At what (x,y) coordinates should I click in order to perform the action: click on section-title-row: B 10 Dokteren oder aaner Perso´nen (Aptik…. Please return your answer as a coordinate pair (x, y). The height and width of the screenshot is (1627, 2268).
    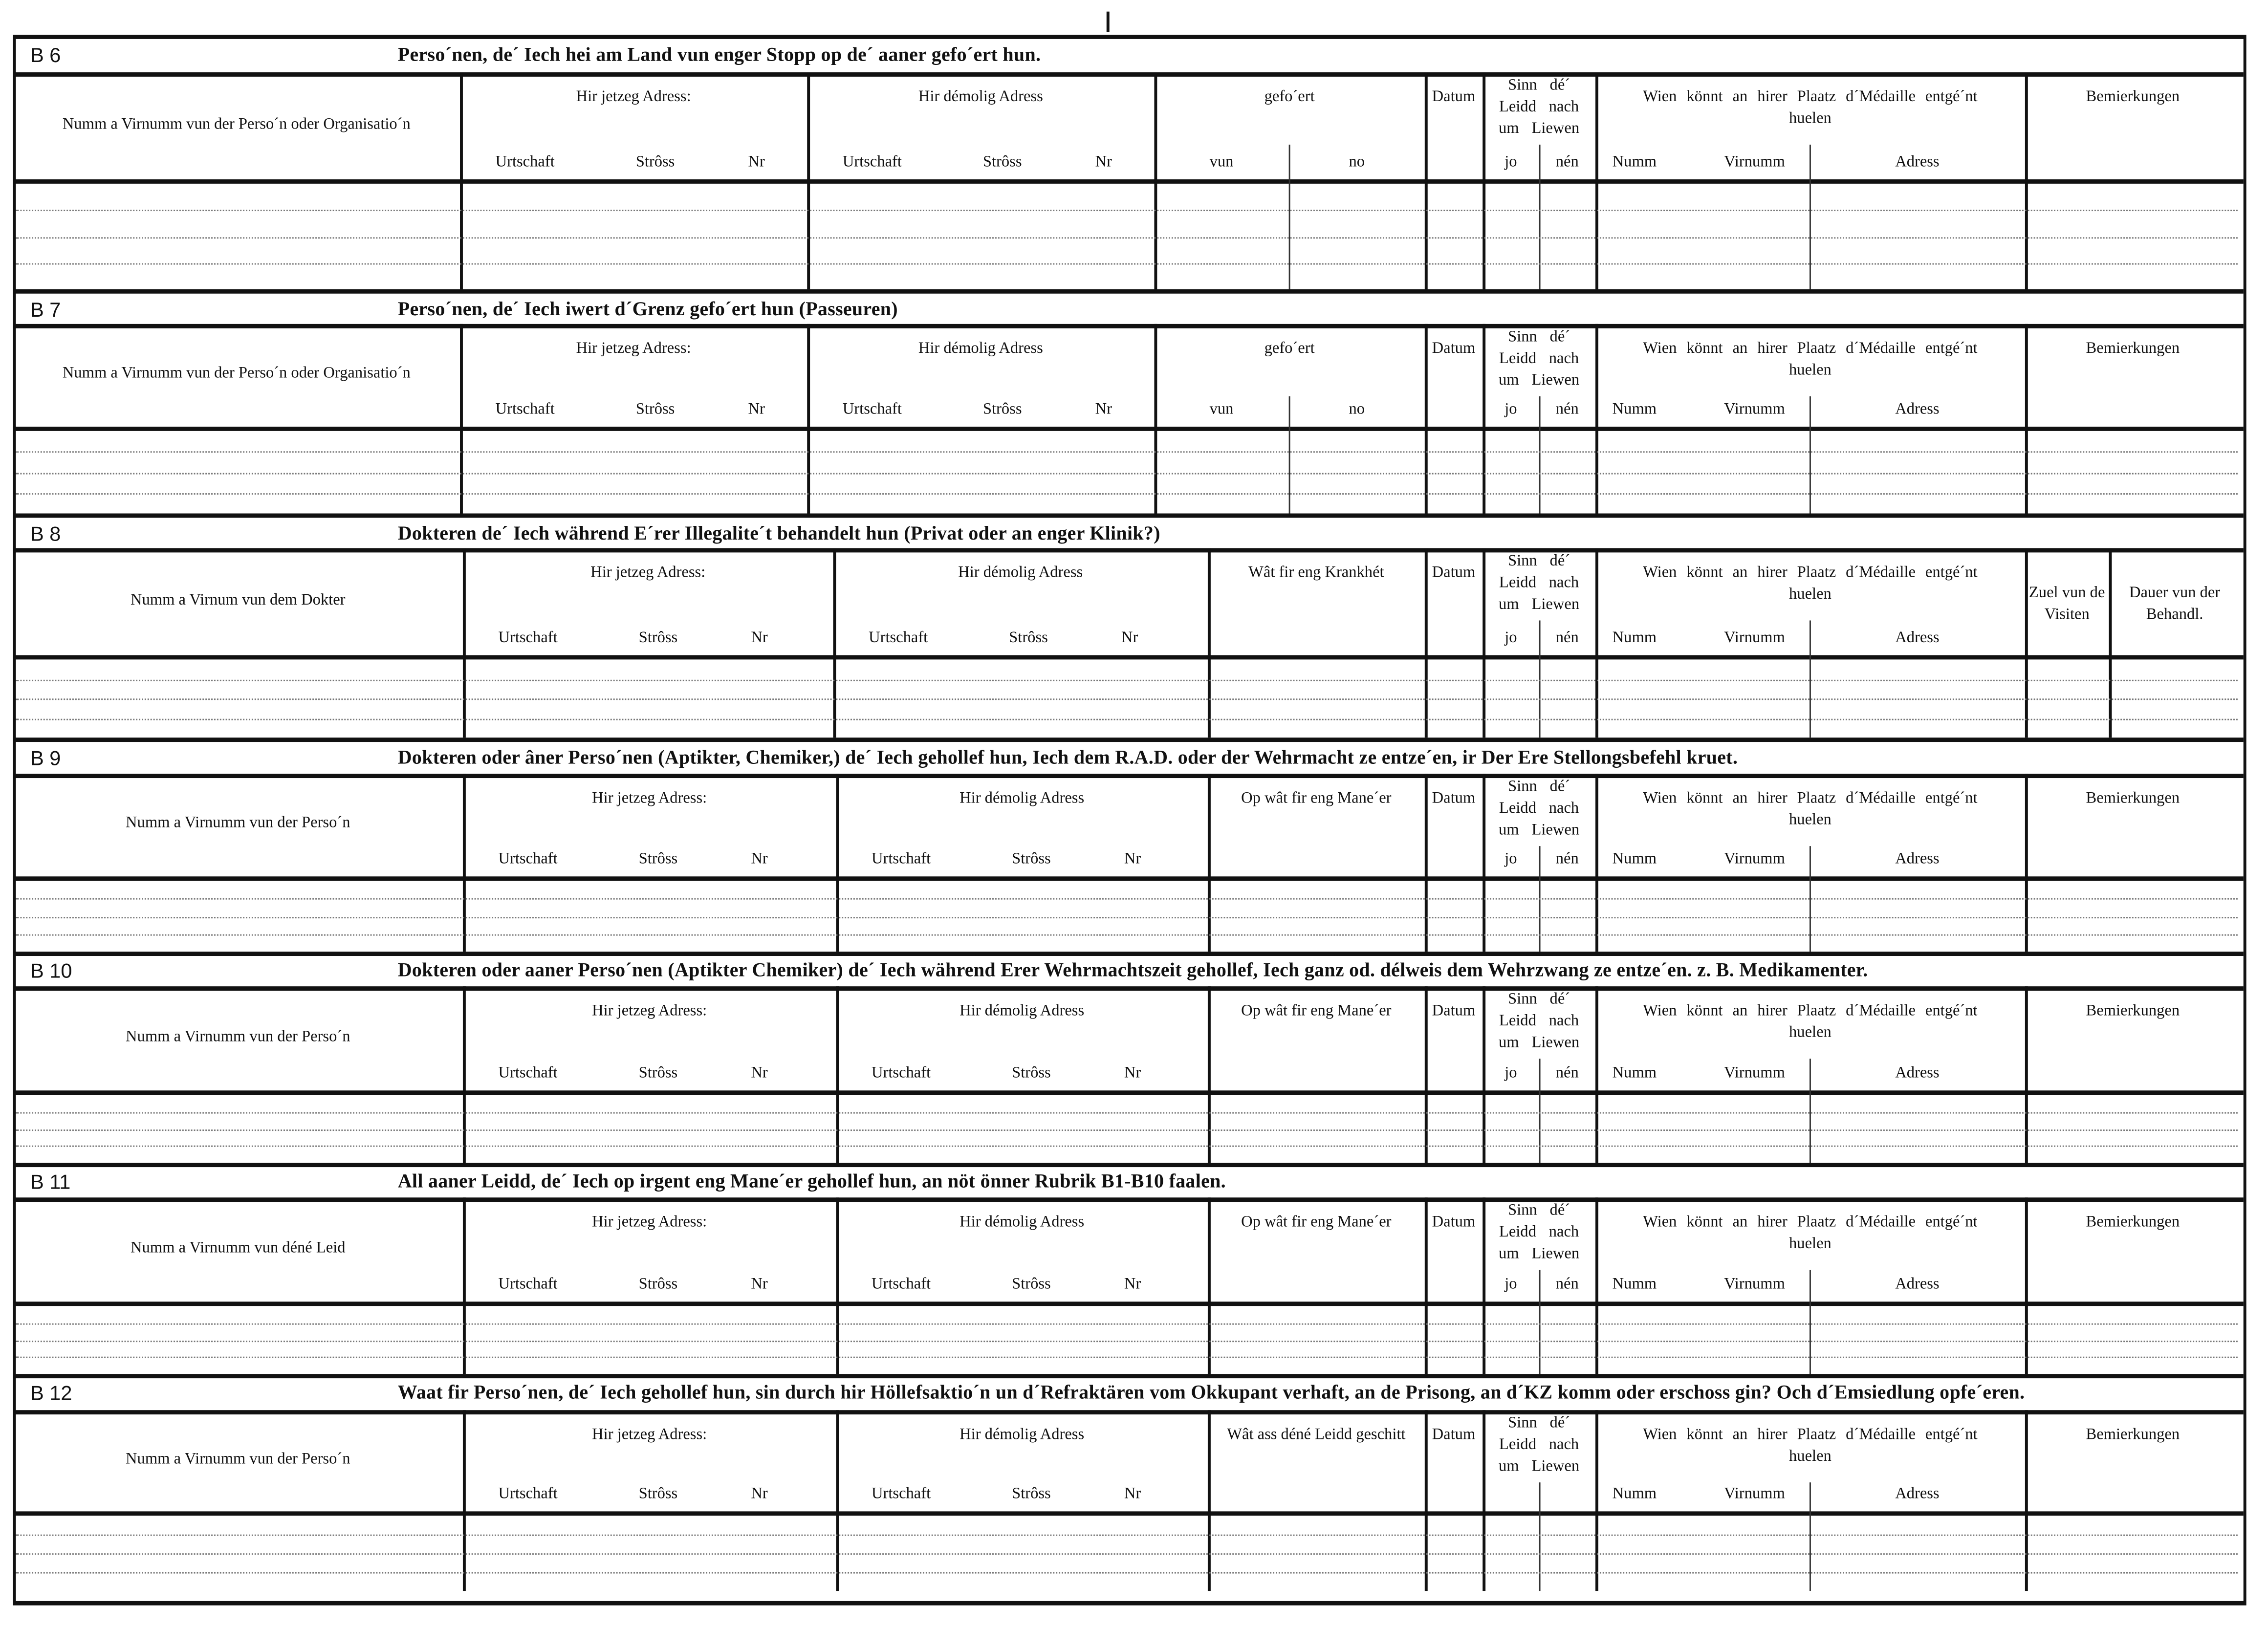
    Looking at the image, I should click on (1128, 973).